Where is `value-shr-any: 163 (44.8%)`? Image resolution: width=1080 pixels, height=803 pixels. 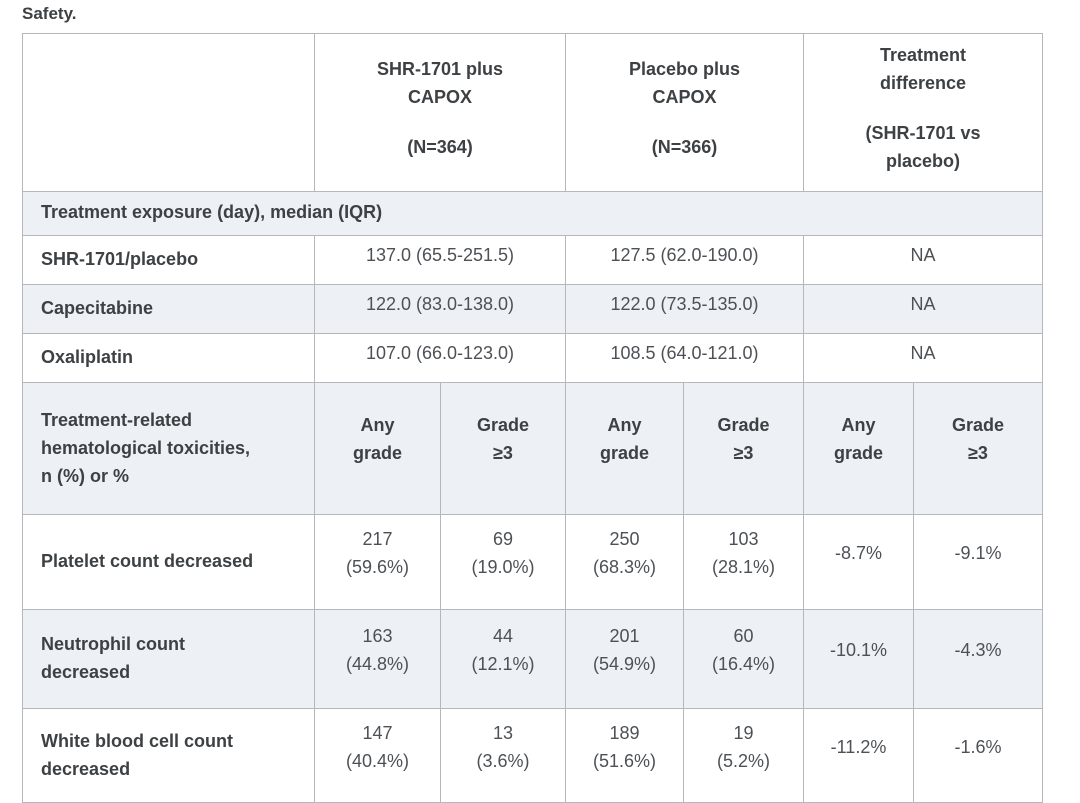
value-shr-any: 163 (44.8%) is located at coordinates (377, 659).